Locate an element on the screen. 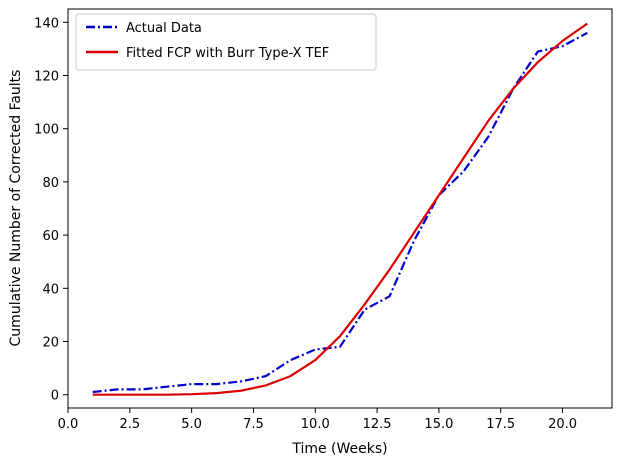 The height and width of the screenshot is (465, 624). x-tick-label: 10.0 is located at coordinates (315, 424).